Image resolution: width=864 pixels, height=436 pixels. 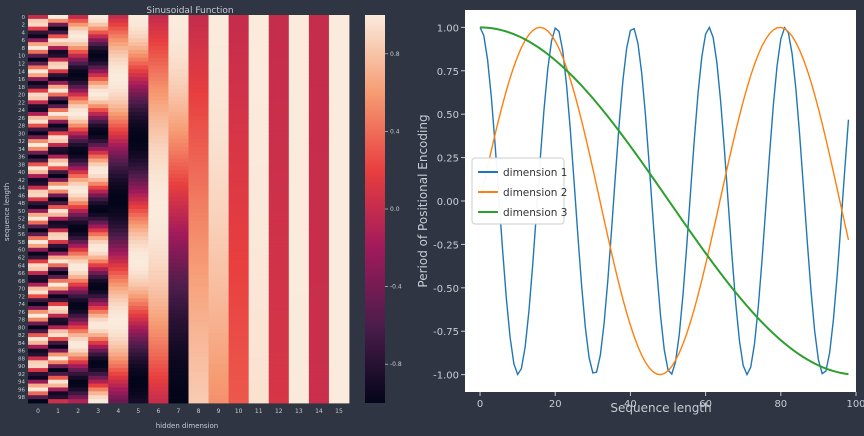 What do you see at coordinates (535, 213) in the screenshot?
I see `legend-label: dimension 3` at bounding box center [535, 213].